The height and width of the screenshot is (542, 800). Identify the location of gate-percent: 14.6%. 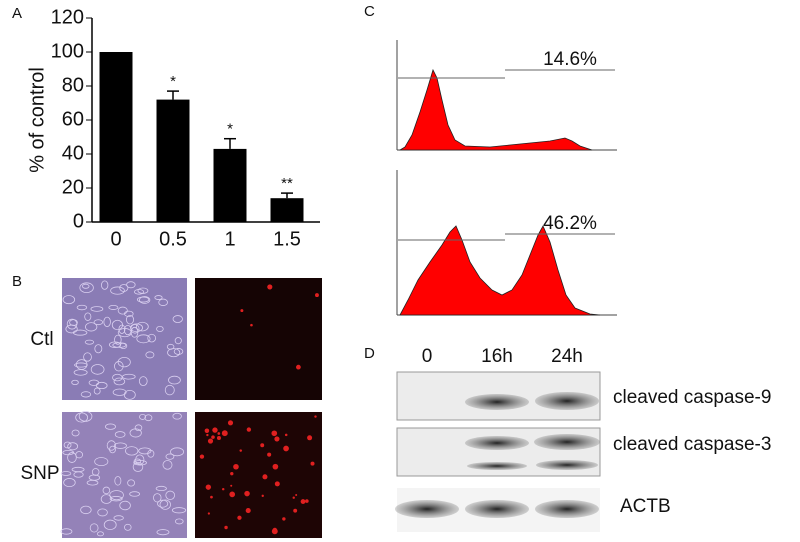
(570, 59).